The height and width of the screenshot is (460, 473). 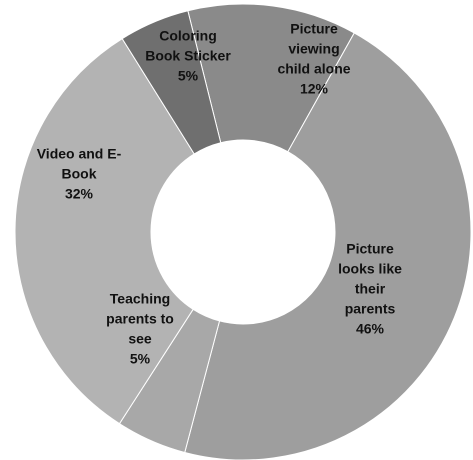 I want to click on slice-category-label: parents, so click(x=370, y=309).